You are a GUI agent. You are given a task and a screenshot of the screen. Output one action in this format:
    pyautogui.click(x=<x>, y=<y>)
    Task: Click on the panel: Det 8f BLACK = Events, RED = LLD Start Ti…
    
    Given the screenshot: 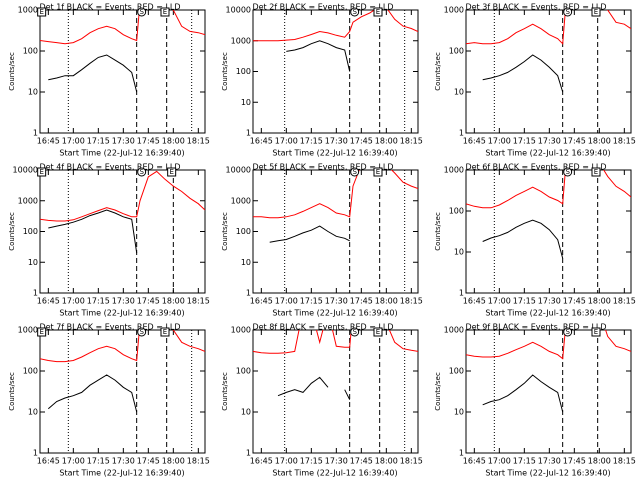 What is the action you would take?
    pyautogui.click(x=322, y=400)
    